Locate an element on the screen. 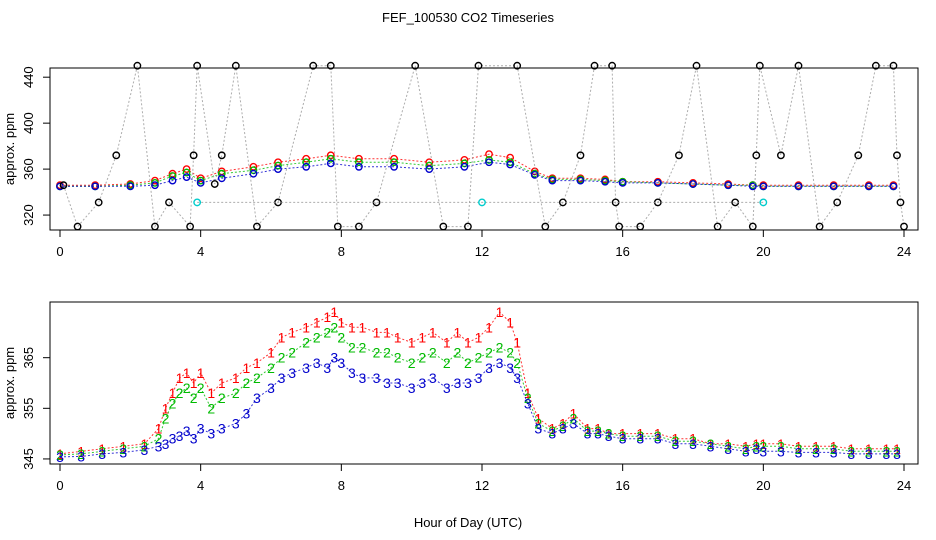 This screenshot has height=540, width=936. series-line is located at coordinates (477, 169).